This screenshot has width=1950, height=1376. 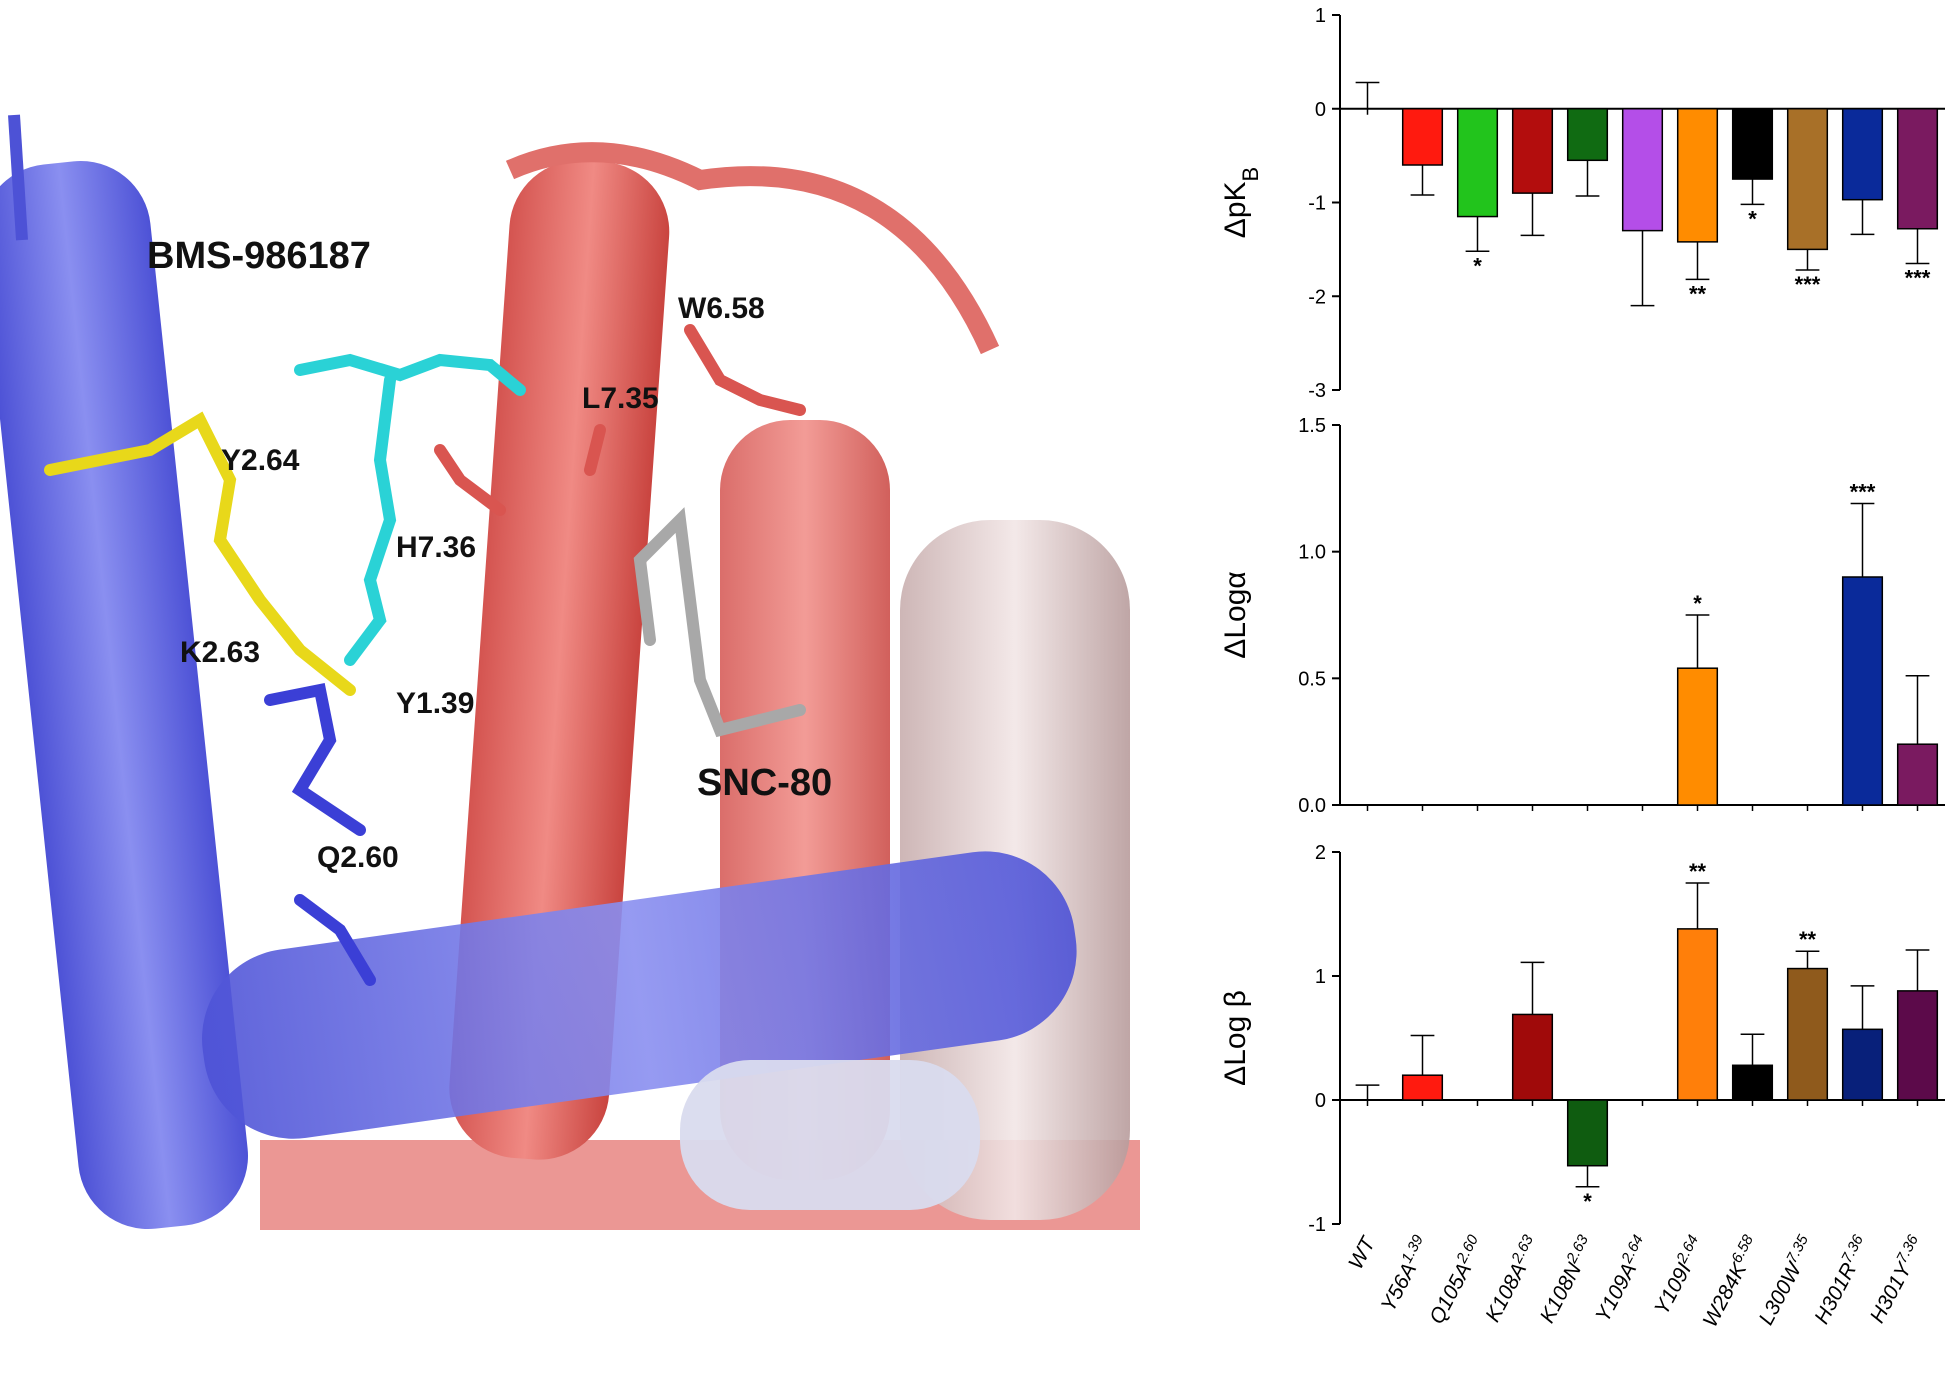 What do you see at coordinates (721, 308) in the screenshot?
I see `residue-label: W6.58` at bounding box center [721, 308].